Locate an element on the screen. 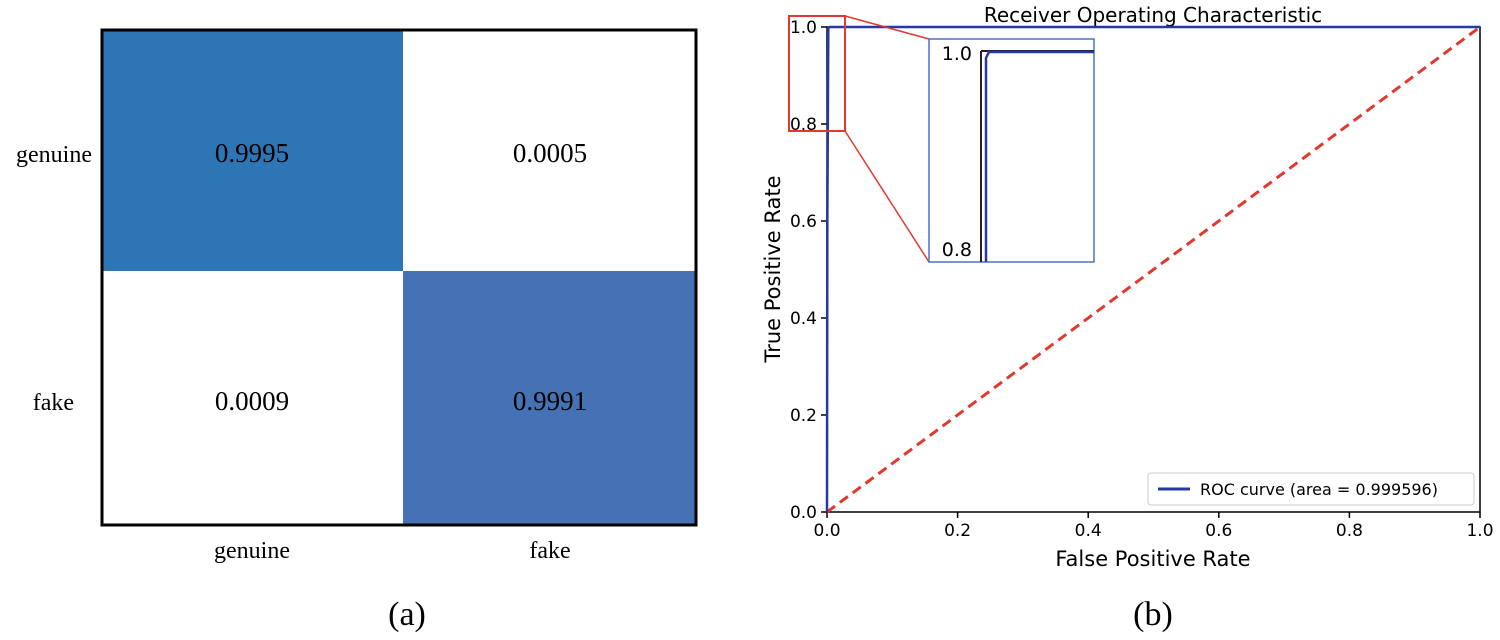 Image resolution: width=1500 pixels, height=640 pixels. roc-x-tick-label: 0.0 is located at coordinates (826, 531).